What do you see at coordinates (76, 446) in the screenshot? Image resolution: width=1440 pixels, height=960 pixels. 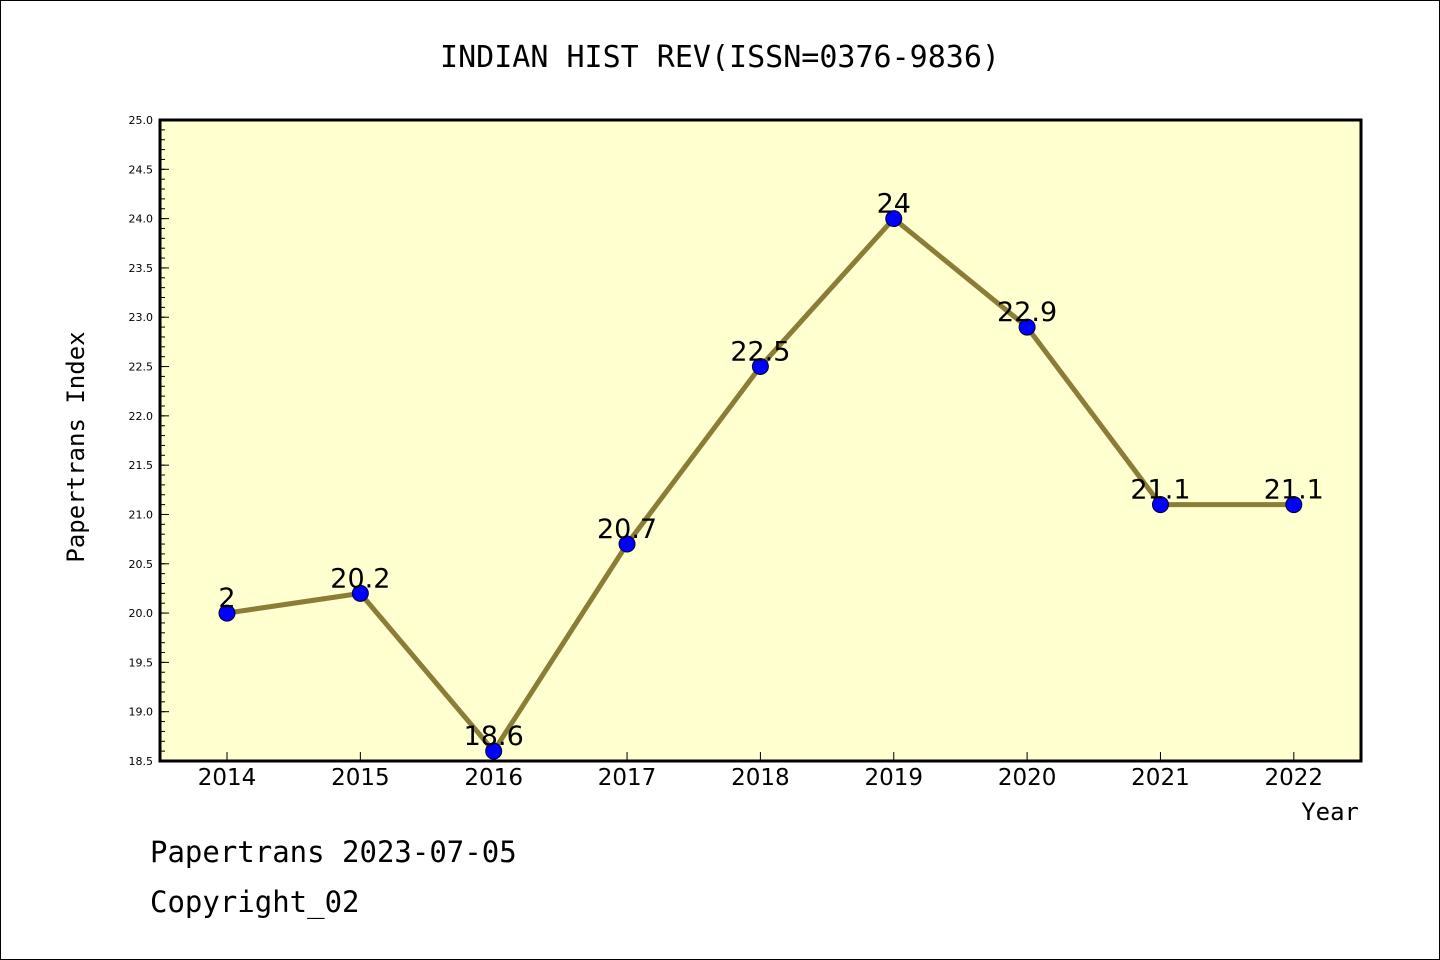 I see `y-axis-title: Papertrans Index` at bounding box center [76, 446].